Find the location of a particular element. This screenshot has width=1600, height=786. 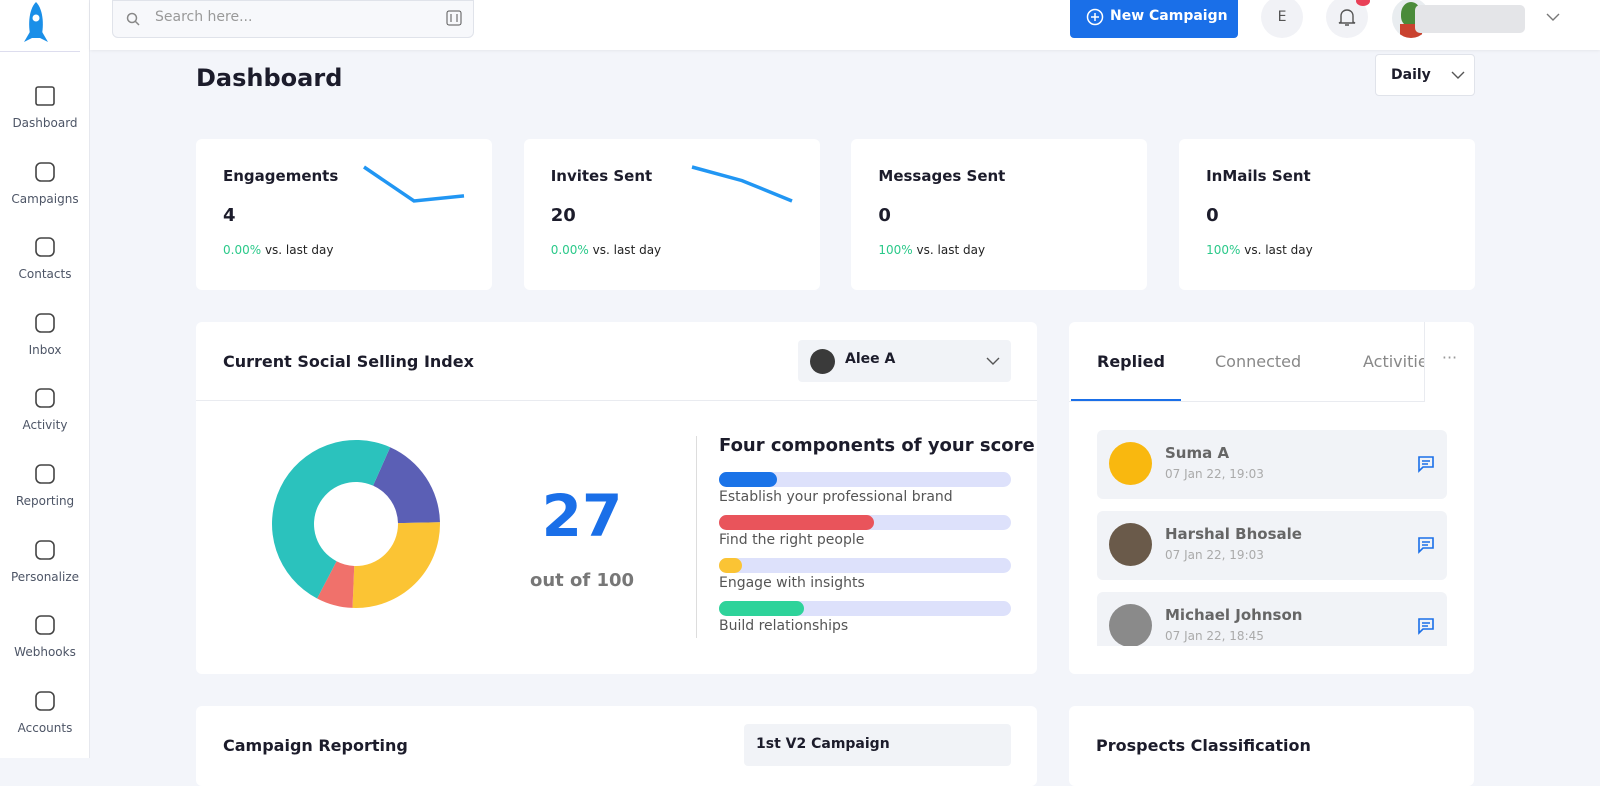

item-name: Suma A is located at coordinates (1197, 453).